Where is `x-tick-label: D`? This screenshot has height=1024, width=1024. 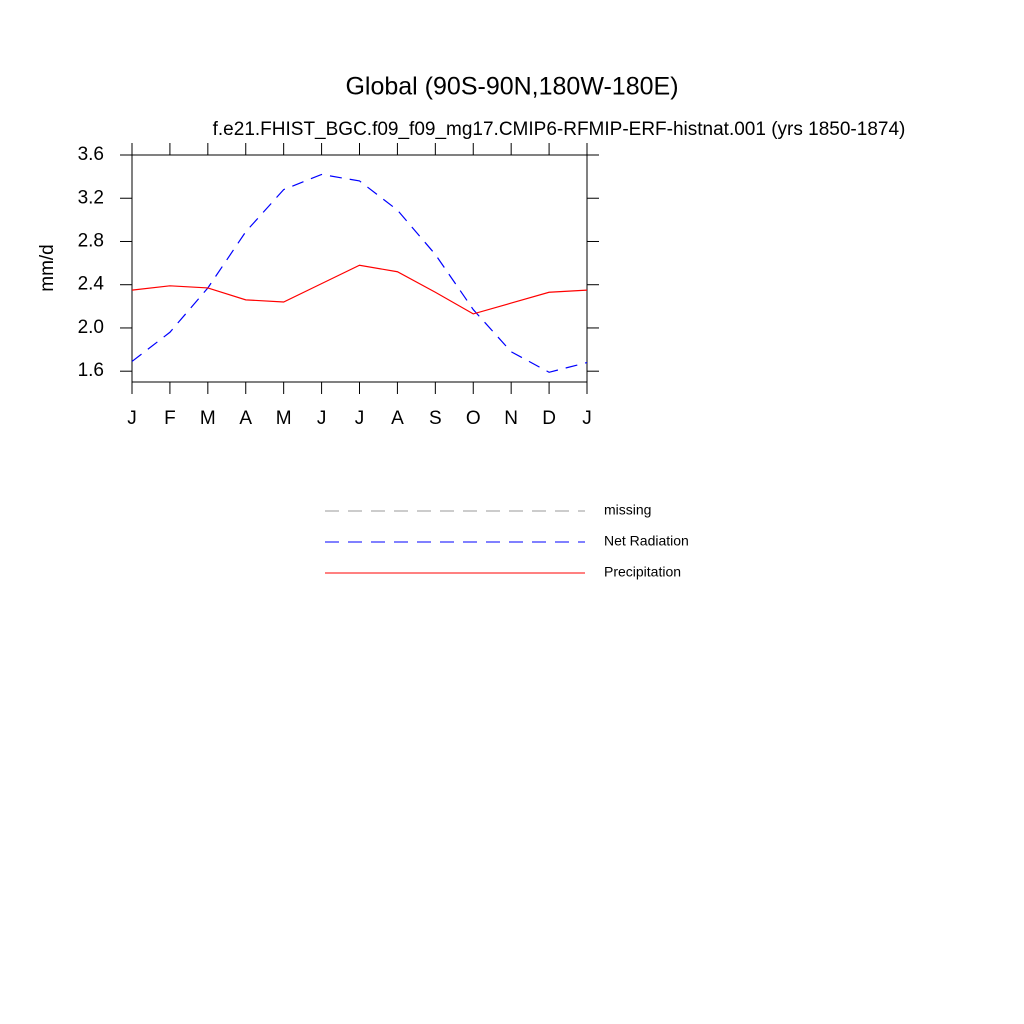
x-tick-label: D is located at coordinates (549, 418).